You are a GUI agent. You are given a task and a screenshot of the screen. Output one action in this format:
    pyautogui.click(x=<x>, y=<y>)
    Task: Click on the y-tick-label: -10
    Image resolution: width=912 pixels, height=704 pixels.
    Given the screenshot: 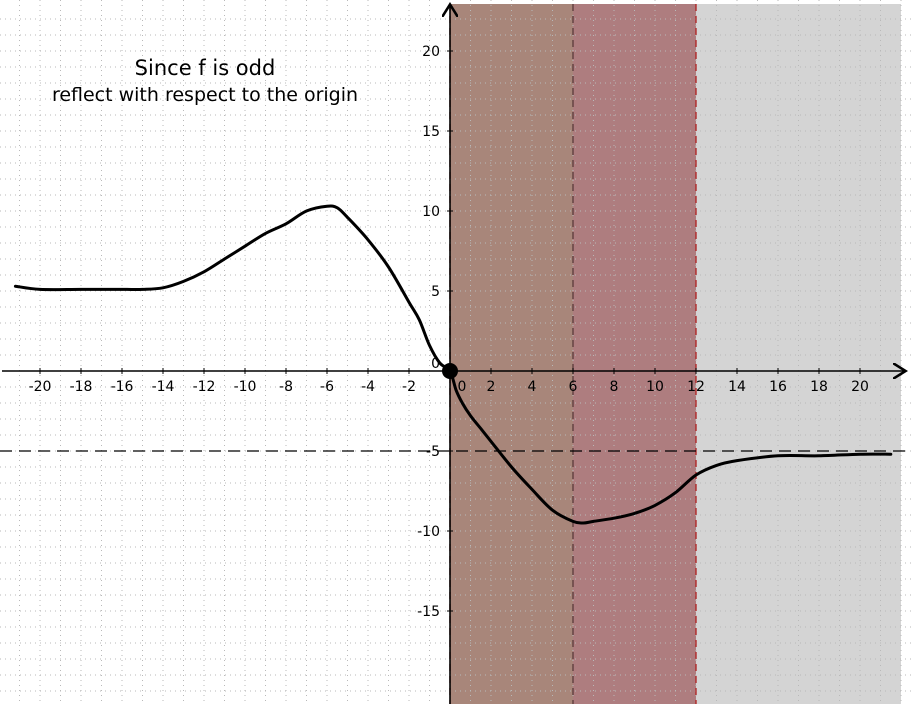 What is the action you would take?
    pyautogui.click(x=428, y=532)
    